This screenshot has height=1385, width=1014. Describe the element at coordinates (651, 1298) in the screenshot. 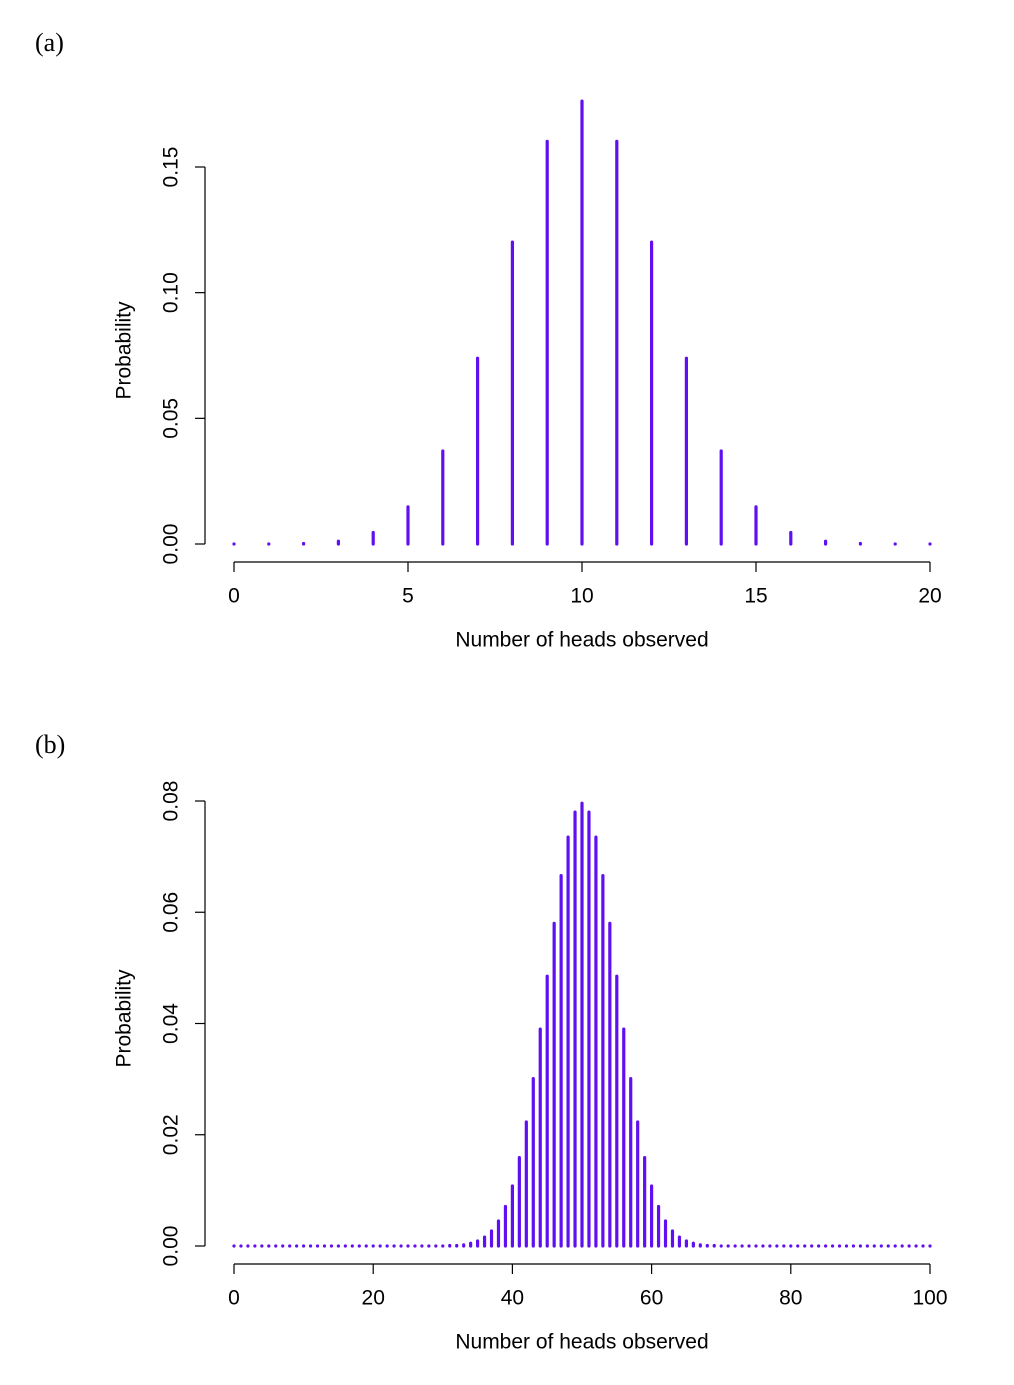

I see `x-tick-label: 60` at that location.